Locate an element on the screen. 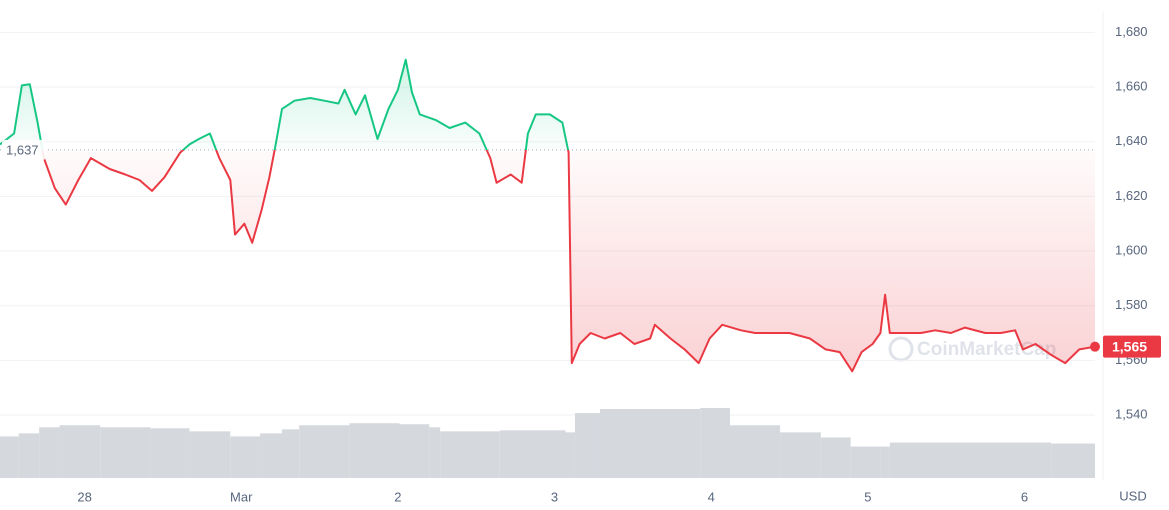 The image size is (1169, 510). x-tick-label: 3 is located at coordinates (554, 496).